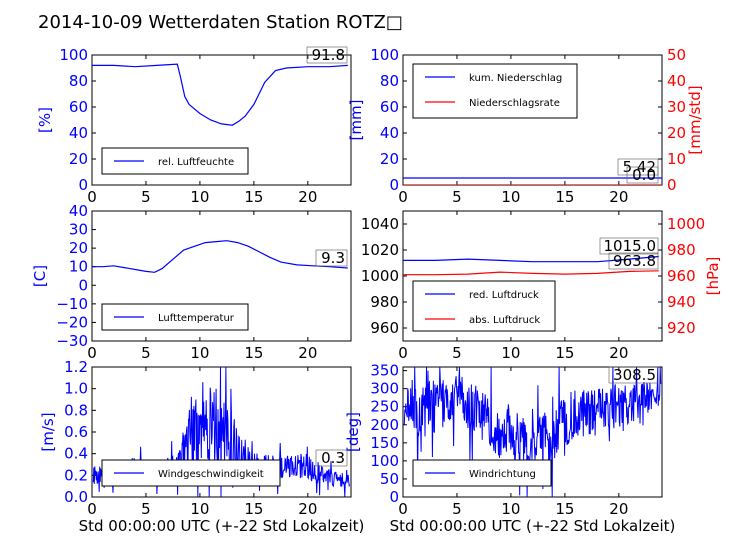 Image resolution: width=736 pixels, height=552 pixels. Describe the element at coordinates (676, 159) in the screenshot. I see `y2-tick-label: 10` at that location.